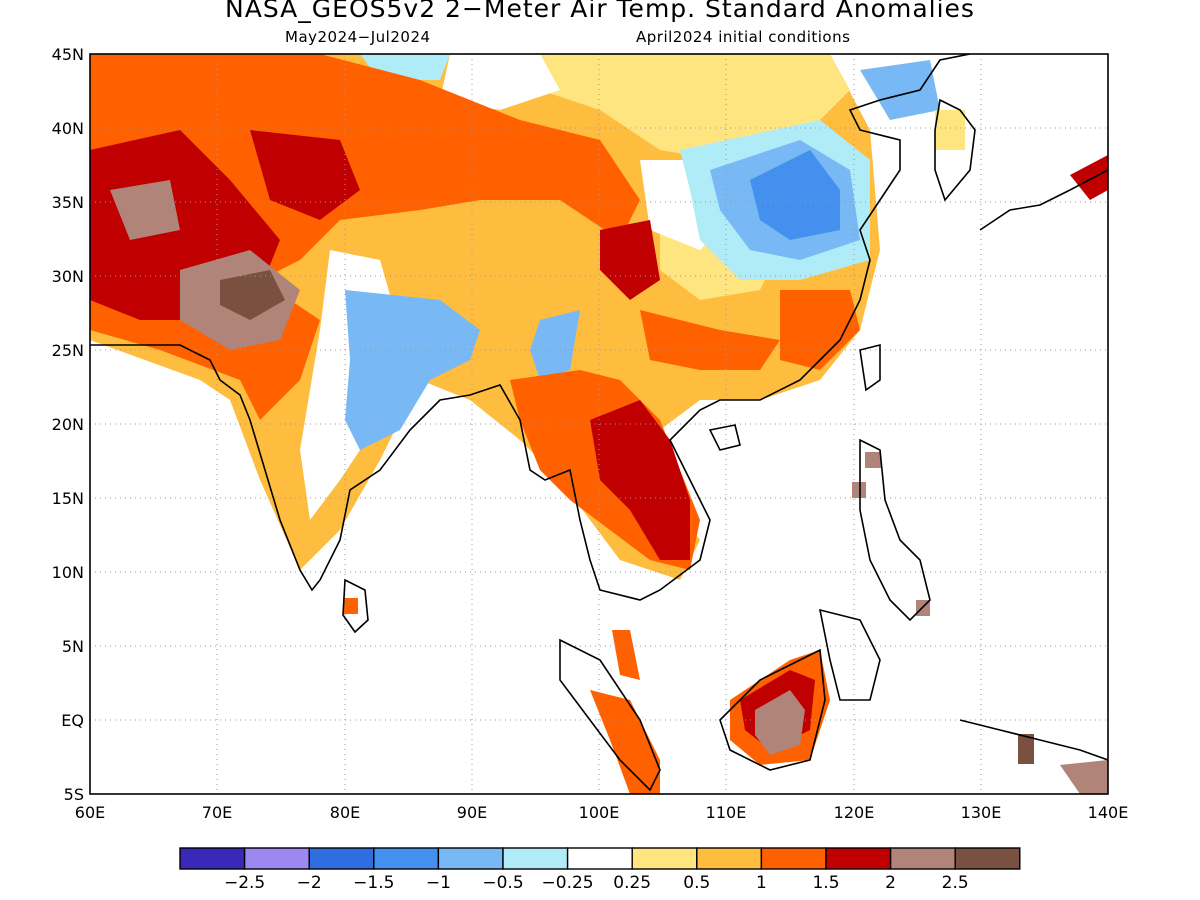 The image size is (1200, 900). What do you see at coordinates (568, 883) in the screenshot?
I see `colorbar-label: −0.25` at bounding box center [568, 883].